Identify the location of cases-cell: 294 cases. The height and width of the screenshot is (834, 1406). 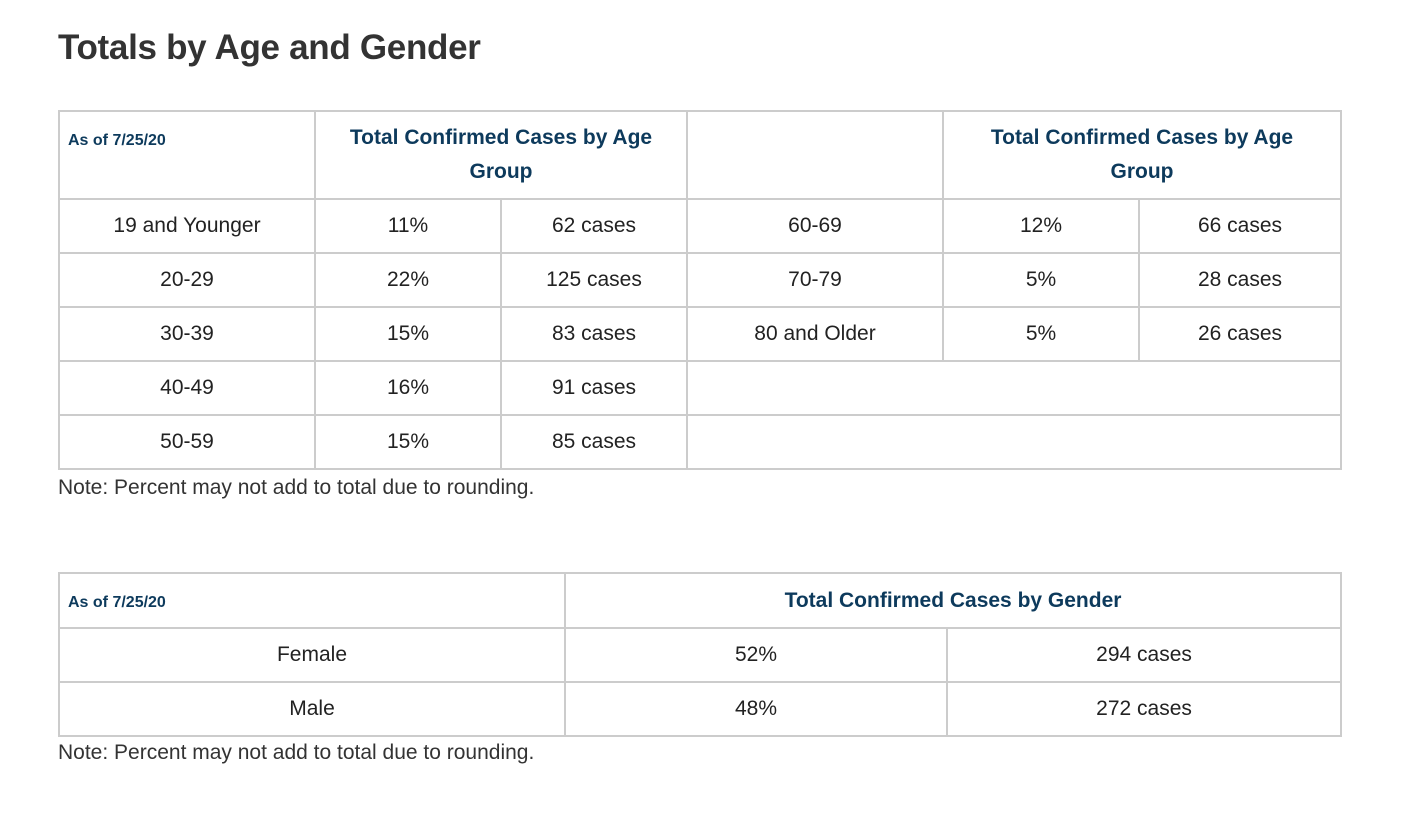
(1144, 655).